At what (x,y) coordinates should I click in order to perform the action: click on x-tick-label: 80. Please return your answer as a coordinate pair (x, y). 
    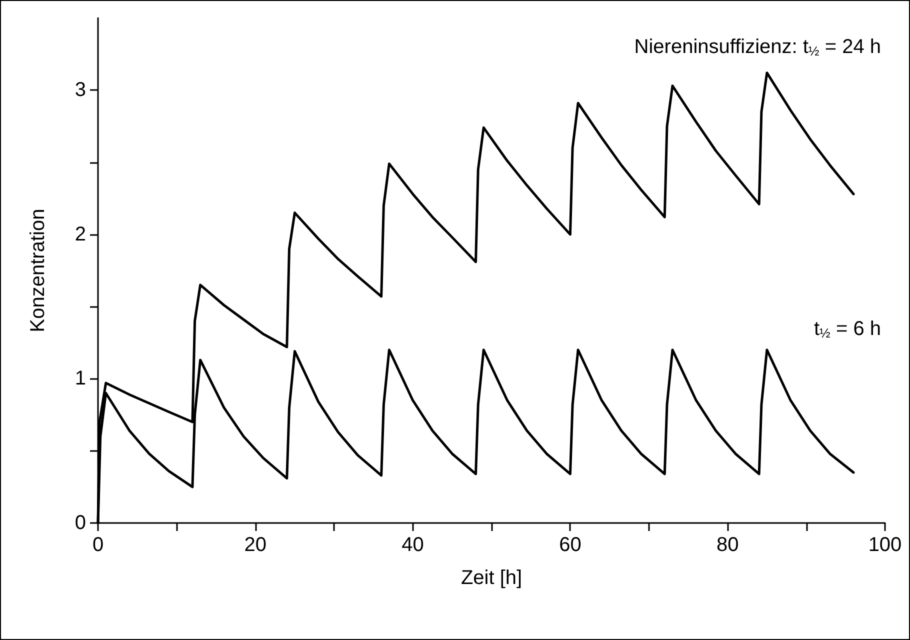
    Looking at the image, I should click on (727, 545).